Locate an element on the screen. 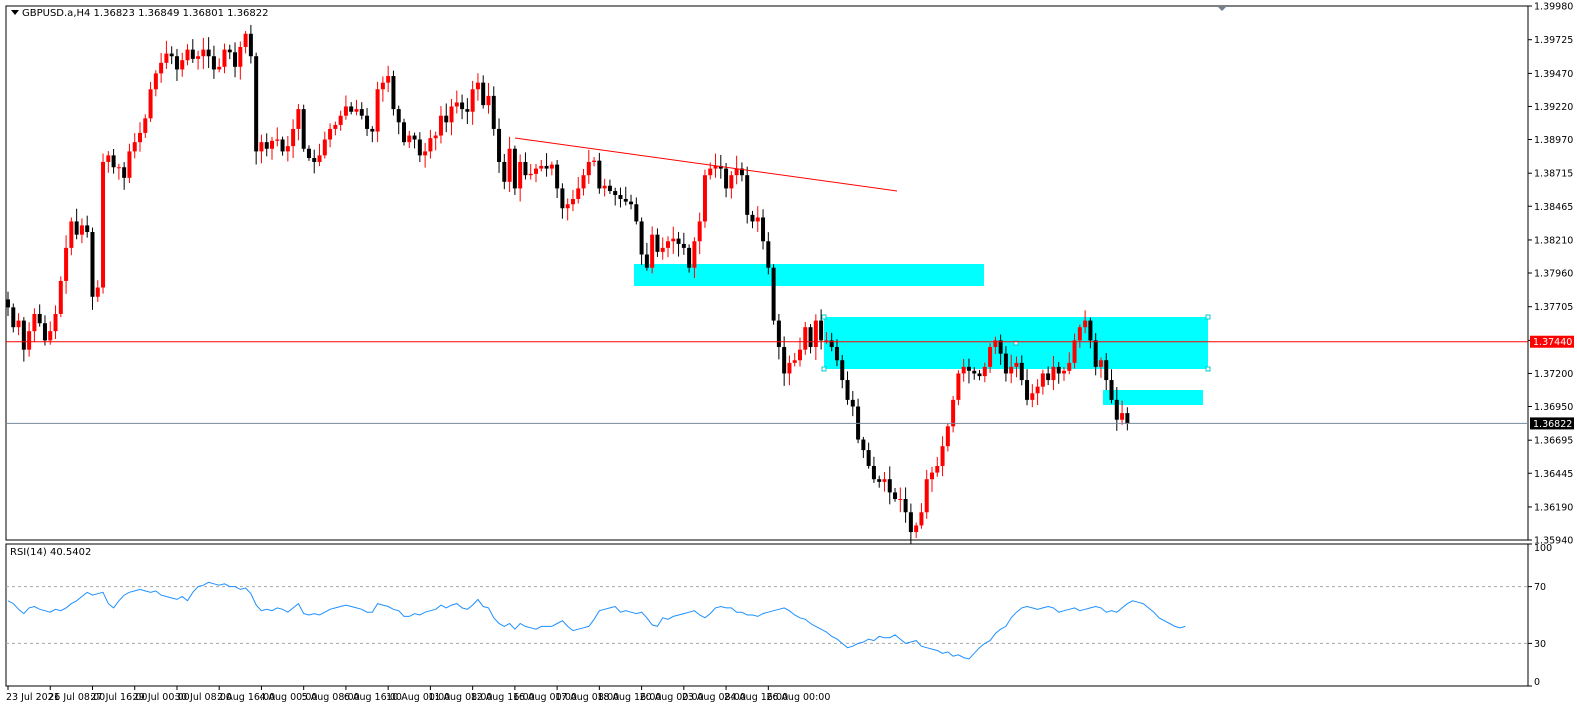  zone-handle-bottom-left is located at coordinates (824, 369).